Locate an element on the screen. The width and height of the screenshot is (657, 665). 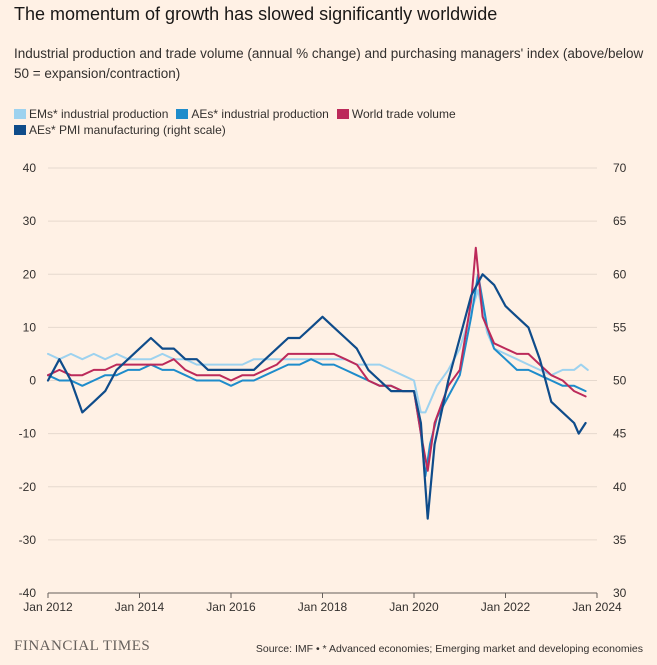
y-right-tick-label: 30 is located at coordinates (620, 593).